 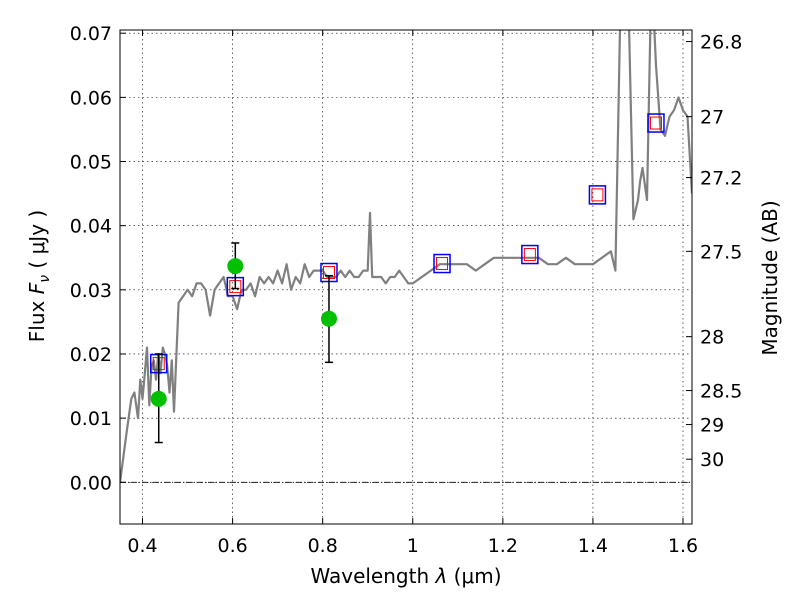 I want to click on y2-tick-label: 29, so click(x=712, y=426).